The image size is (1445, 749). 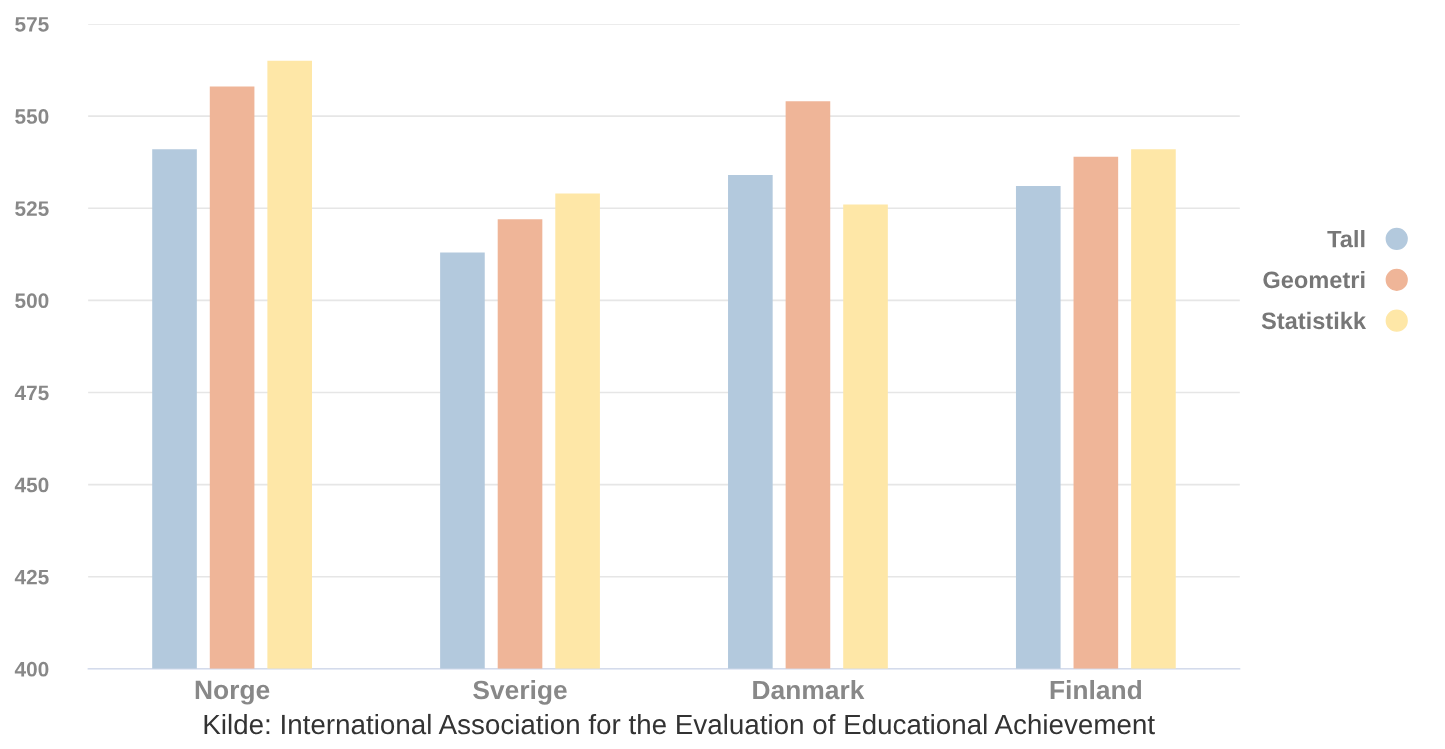 What do you see at coordinates (1346, 239) in the screenshot?
I see `legend-label: Tall` at bounding box center [1346, 239].